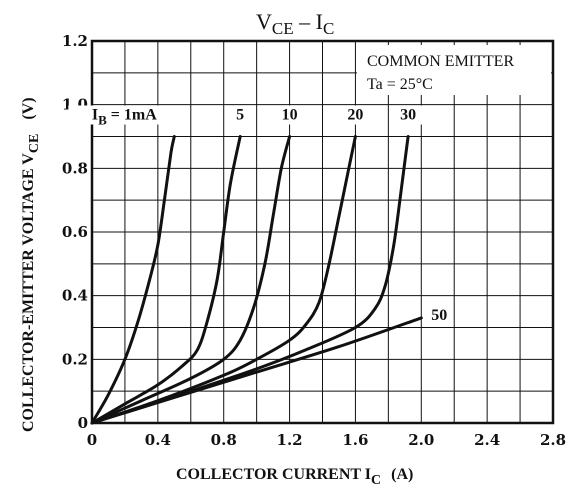 The height and width of the screenshot is (493, 576). I want to click on y-axis-title: COLLECTOR-EMITTER VOLTAGE VCE (V), so click(31, 264).